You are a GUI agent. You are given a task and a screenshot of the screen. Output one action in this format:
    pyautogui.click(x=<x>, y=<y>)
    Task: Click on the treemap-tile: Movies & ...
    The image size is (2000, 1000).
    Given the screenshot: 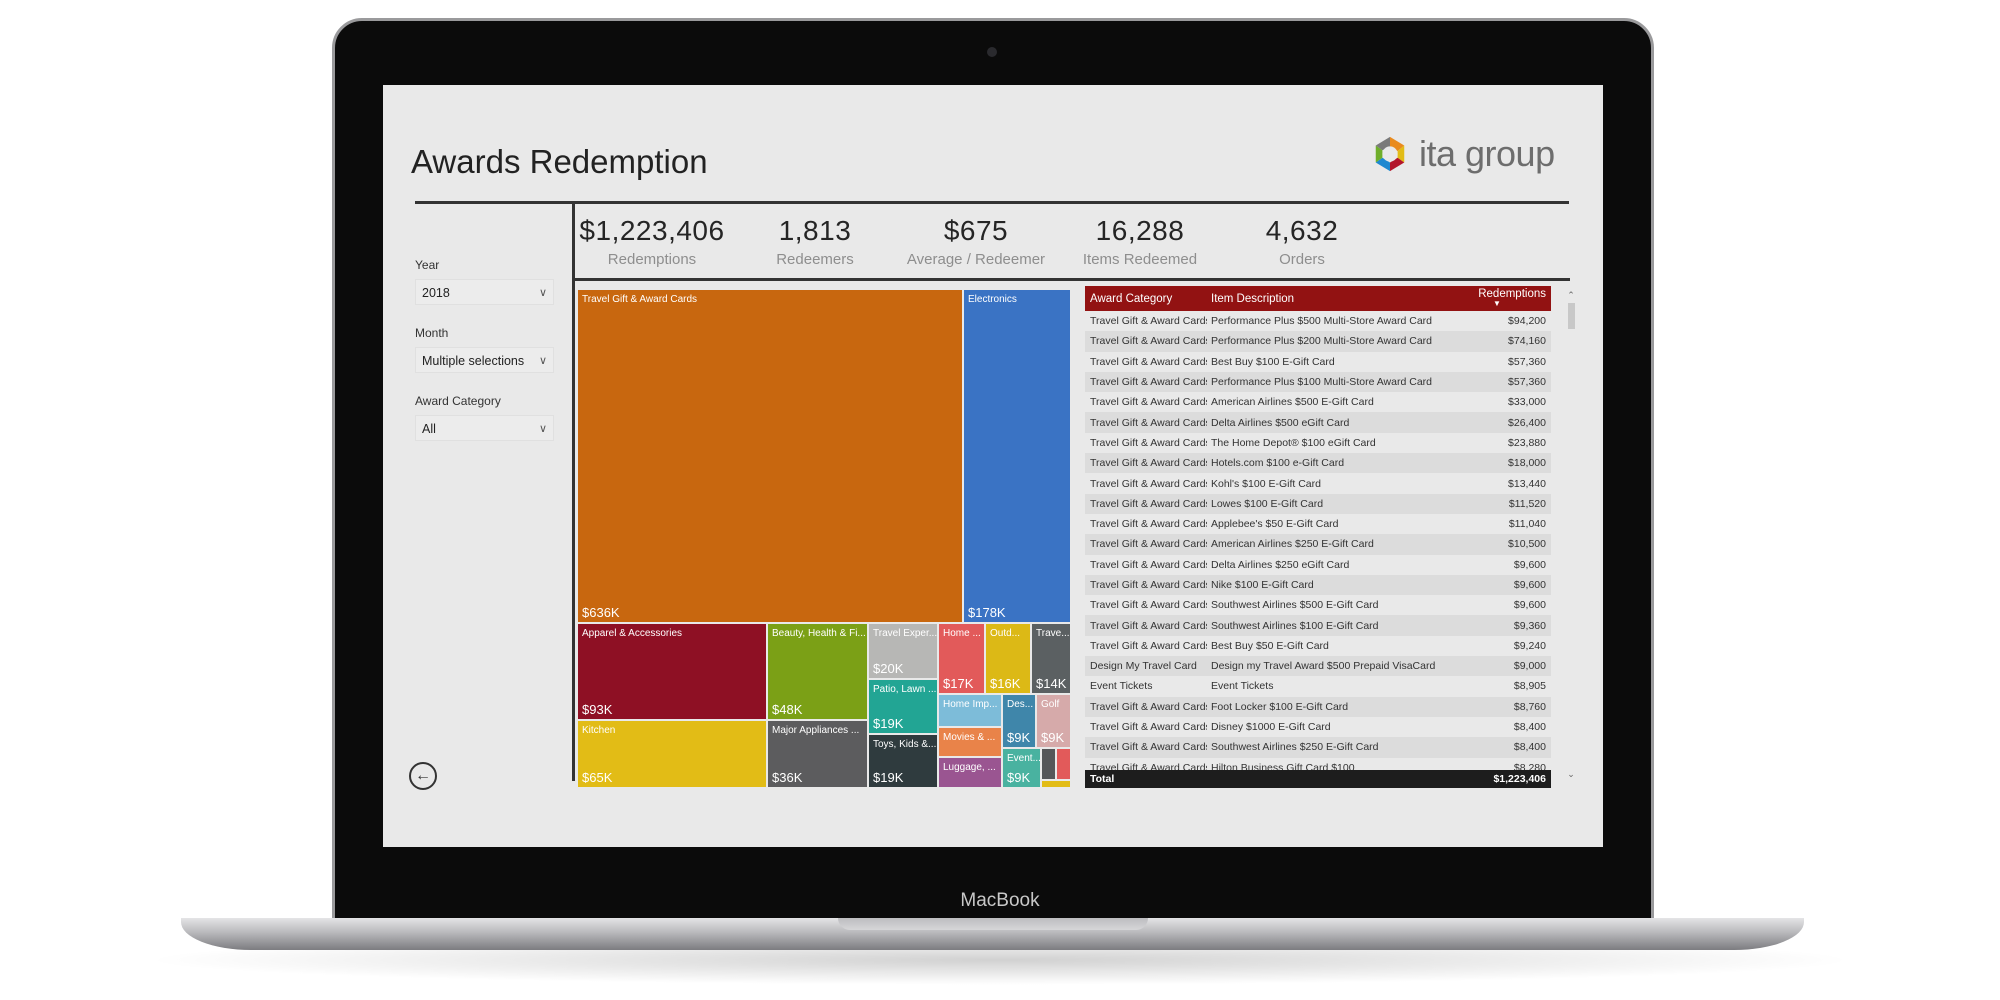 What is the action you would take?
    pyautogui.click(x=970, y=742)
    